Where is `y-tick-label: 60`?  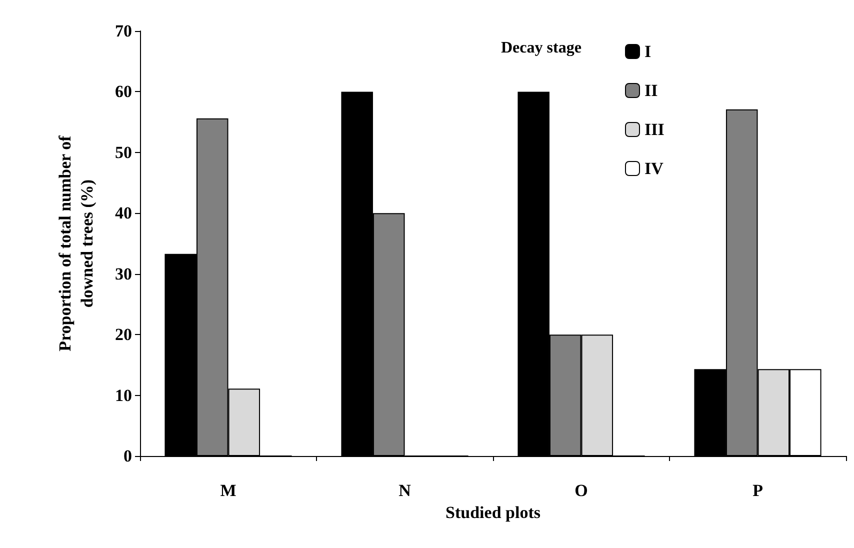 y-tick-label: 60 is located at coordinates (123, 92).